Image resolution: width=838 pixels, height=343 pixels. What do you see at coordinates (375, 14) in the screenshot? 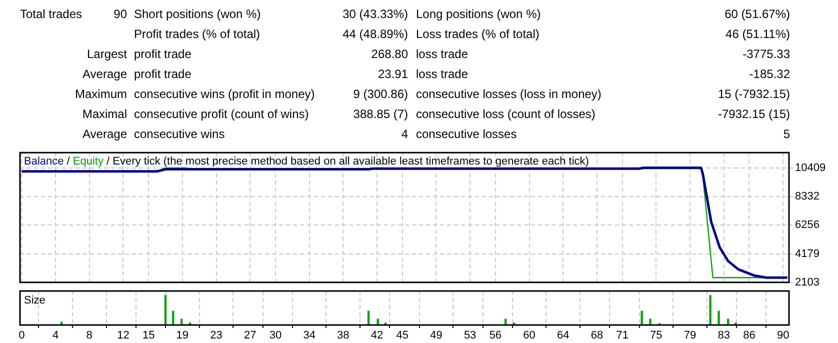
I see `text: 30 (43.33%)` at bounding box center [375, 14].